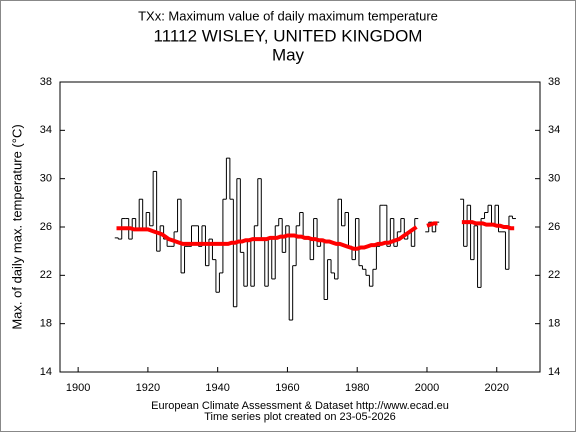  What do you see at coordinates (554, 227) in the screenshot?
I see `y-tick-label-right: 26` at bounding box center [554, 227].